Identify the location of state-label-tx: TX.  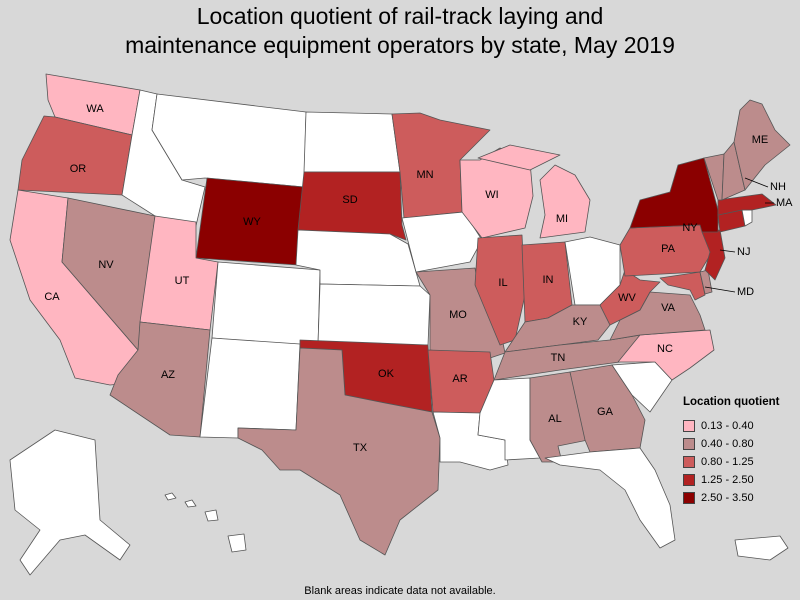
(360, 448).